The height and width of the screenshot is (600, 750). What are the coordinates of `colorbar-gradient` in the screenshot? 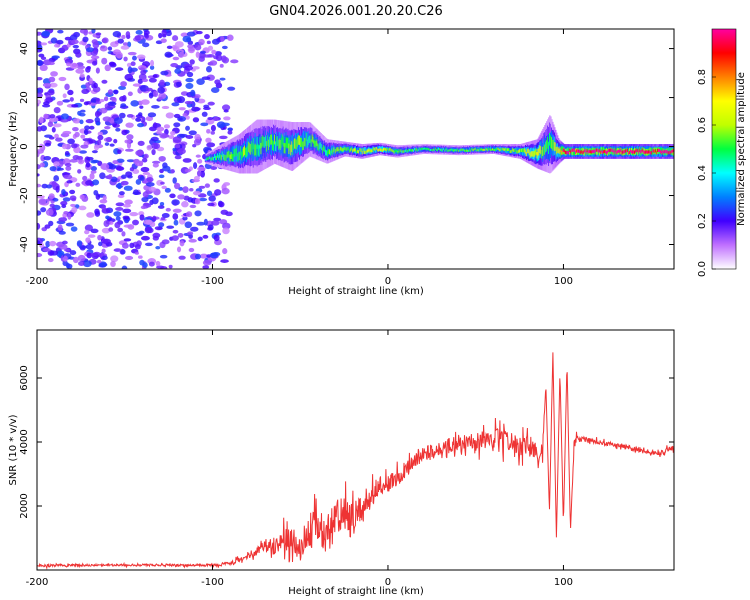 It's located at (724, 149).